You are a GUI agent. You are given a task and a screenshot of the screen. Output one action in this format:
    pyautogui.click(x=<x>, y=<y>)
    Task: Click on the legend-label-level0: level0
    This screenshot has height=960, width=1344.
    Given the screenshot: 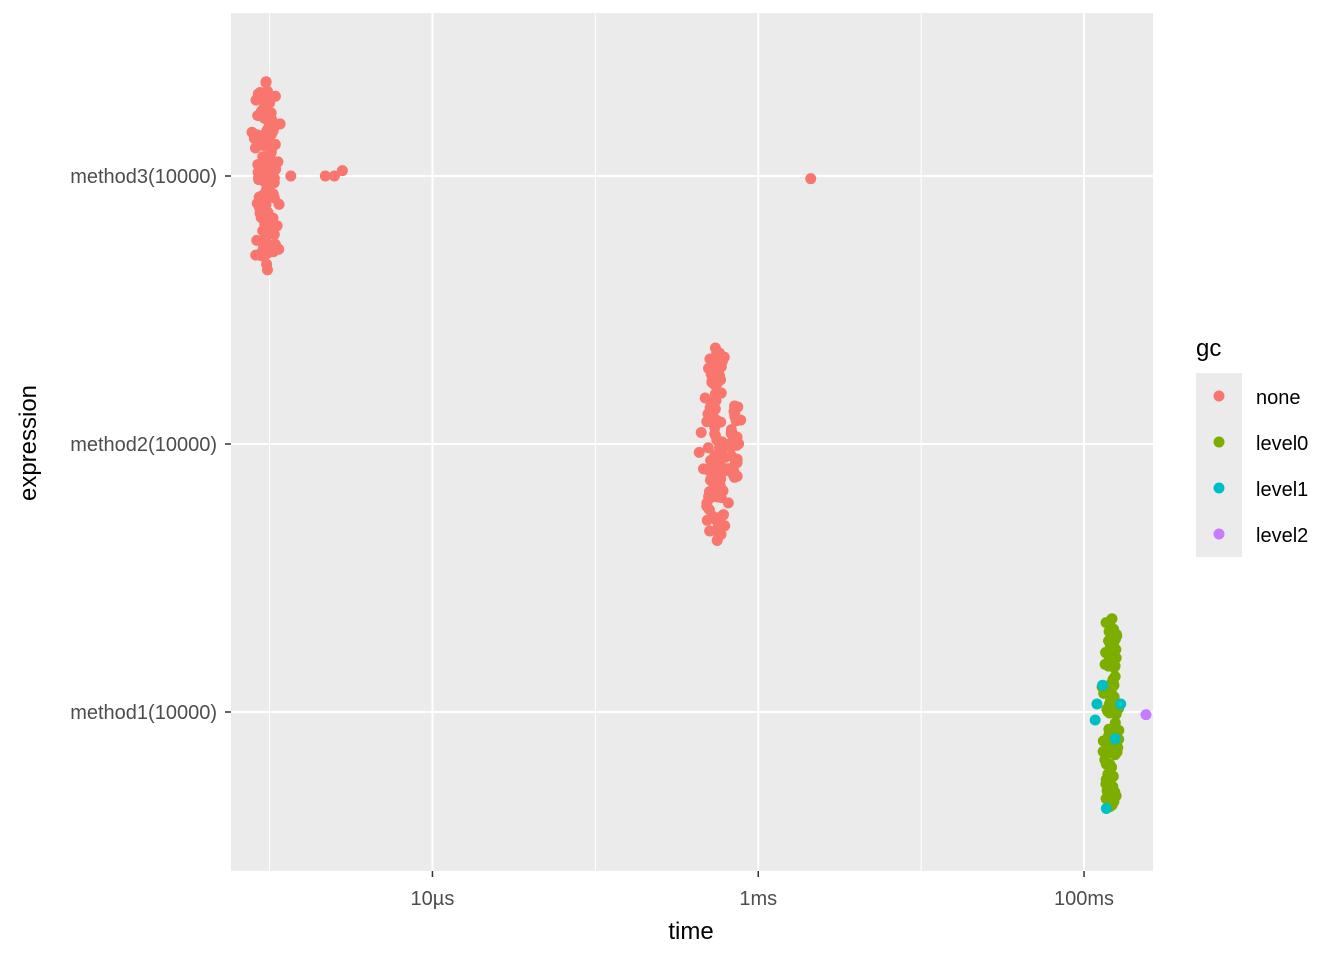 What is the action you would take?
    pyautogui.click(x=1282, y=444)
    